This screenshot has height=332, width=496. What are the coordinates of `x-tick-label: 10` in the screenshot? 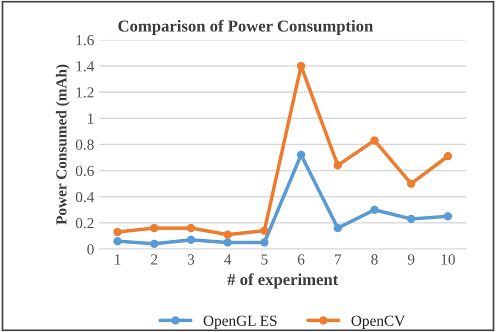 It's located at (448, 259).